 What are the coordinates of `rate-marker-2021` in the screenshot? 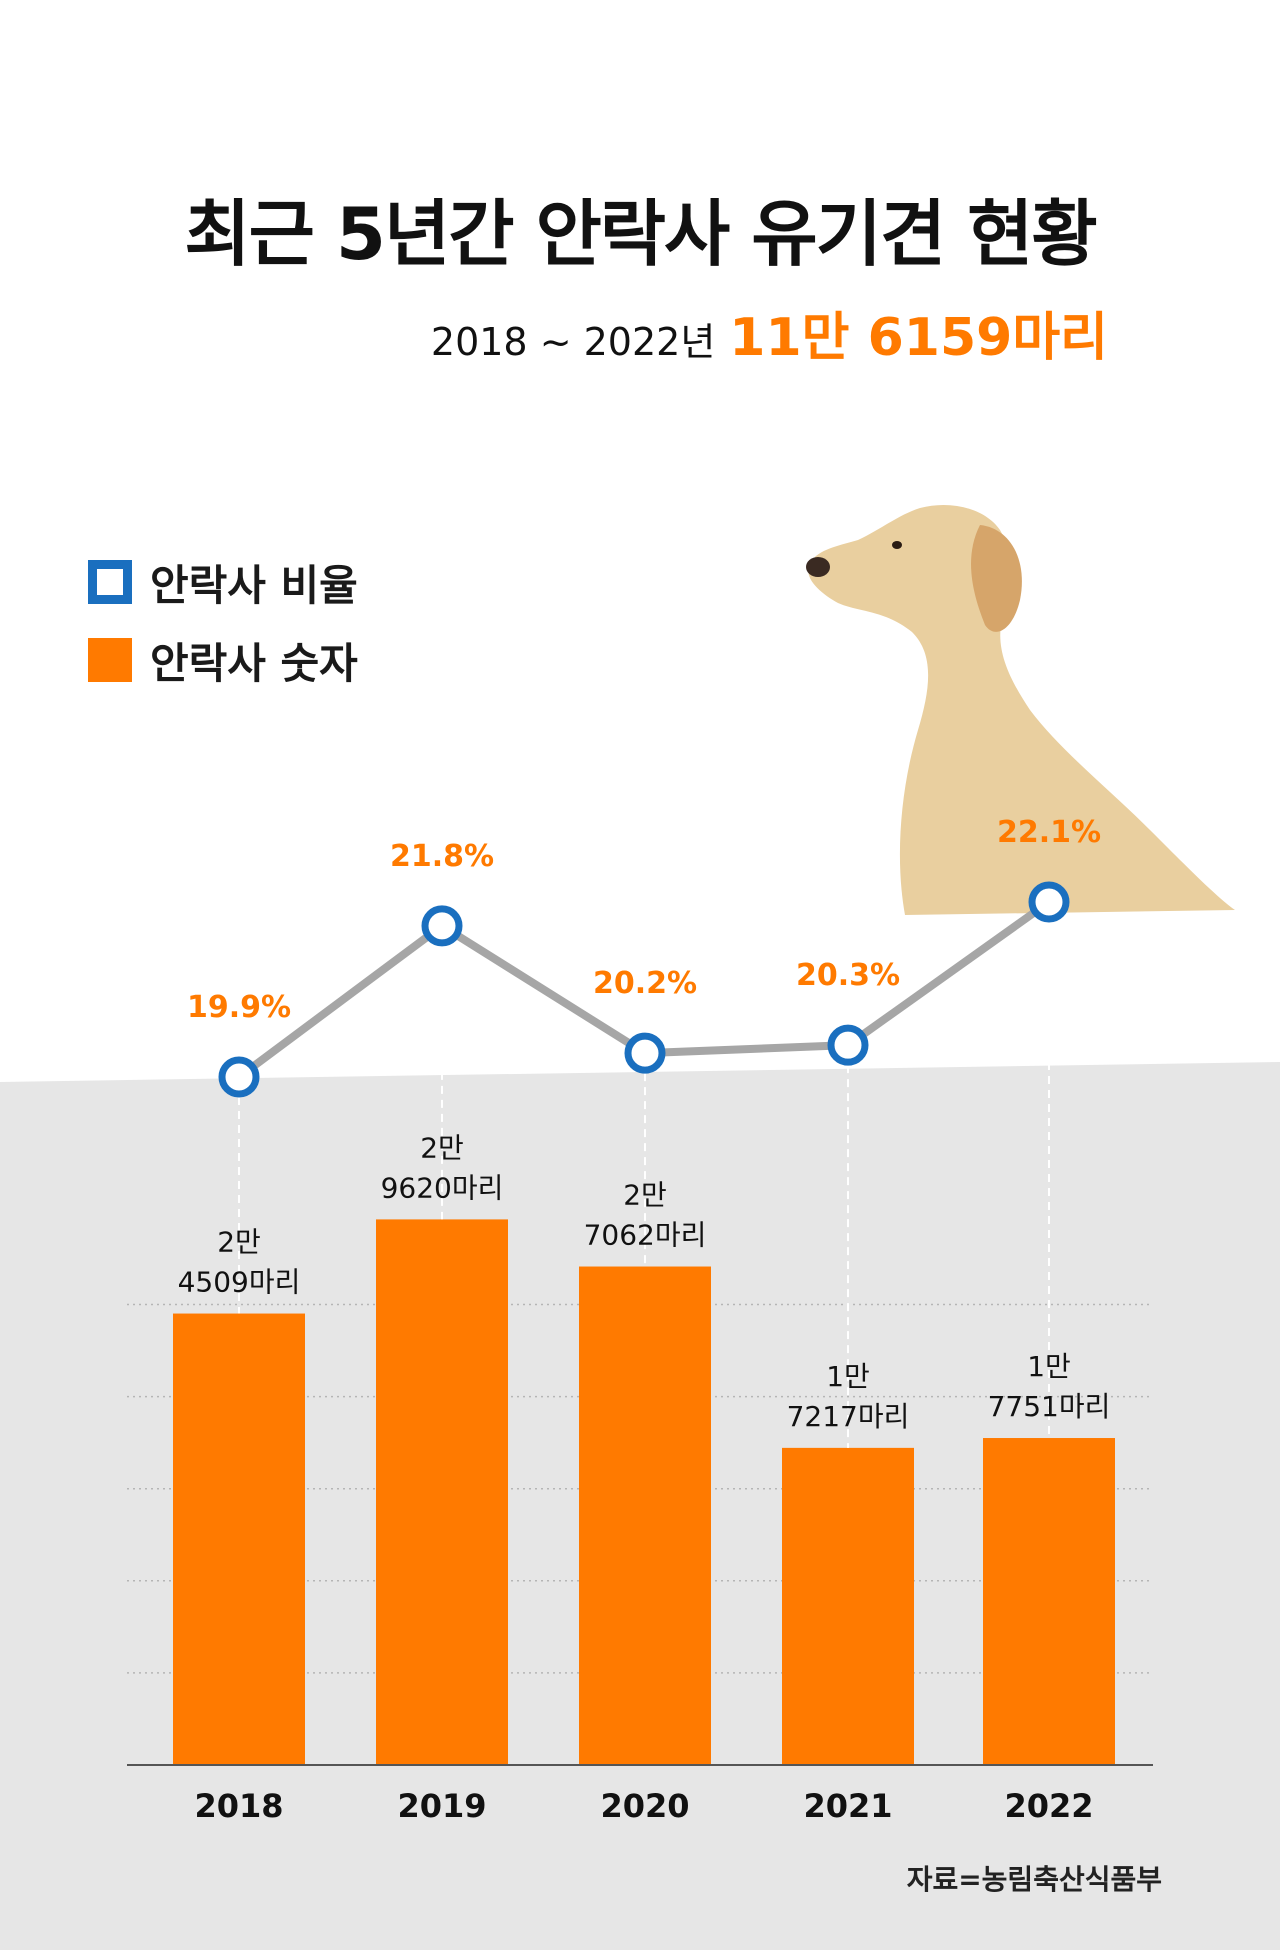 It's located at (848, 1045).